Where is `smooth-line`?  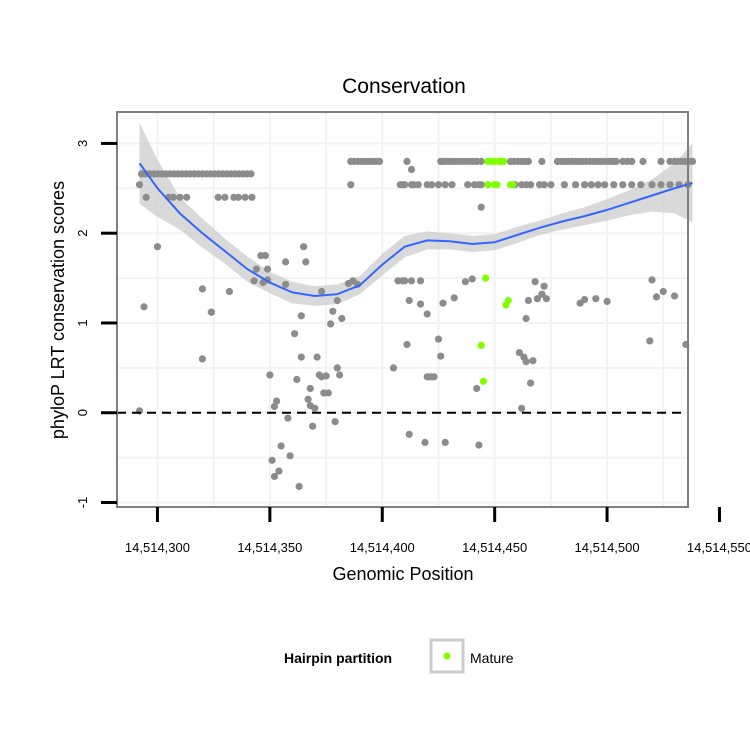 smooth-line is located at coordinates (415, 230).